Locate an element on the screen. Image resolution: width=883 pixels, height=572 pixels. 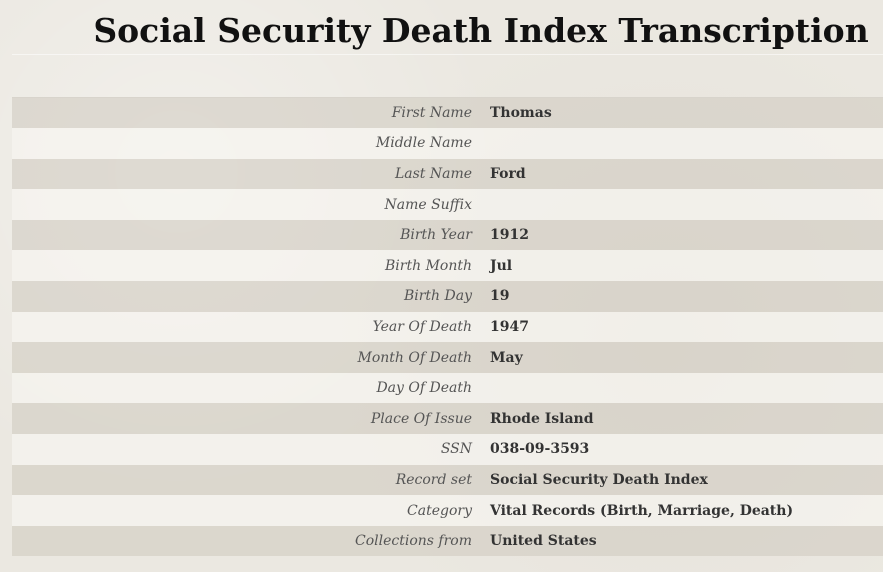
record-row-birth-month: Birth Month Jul is located at coordinates (447, 266).